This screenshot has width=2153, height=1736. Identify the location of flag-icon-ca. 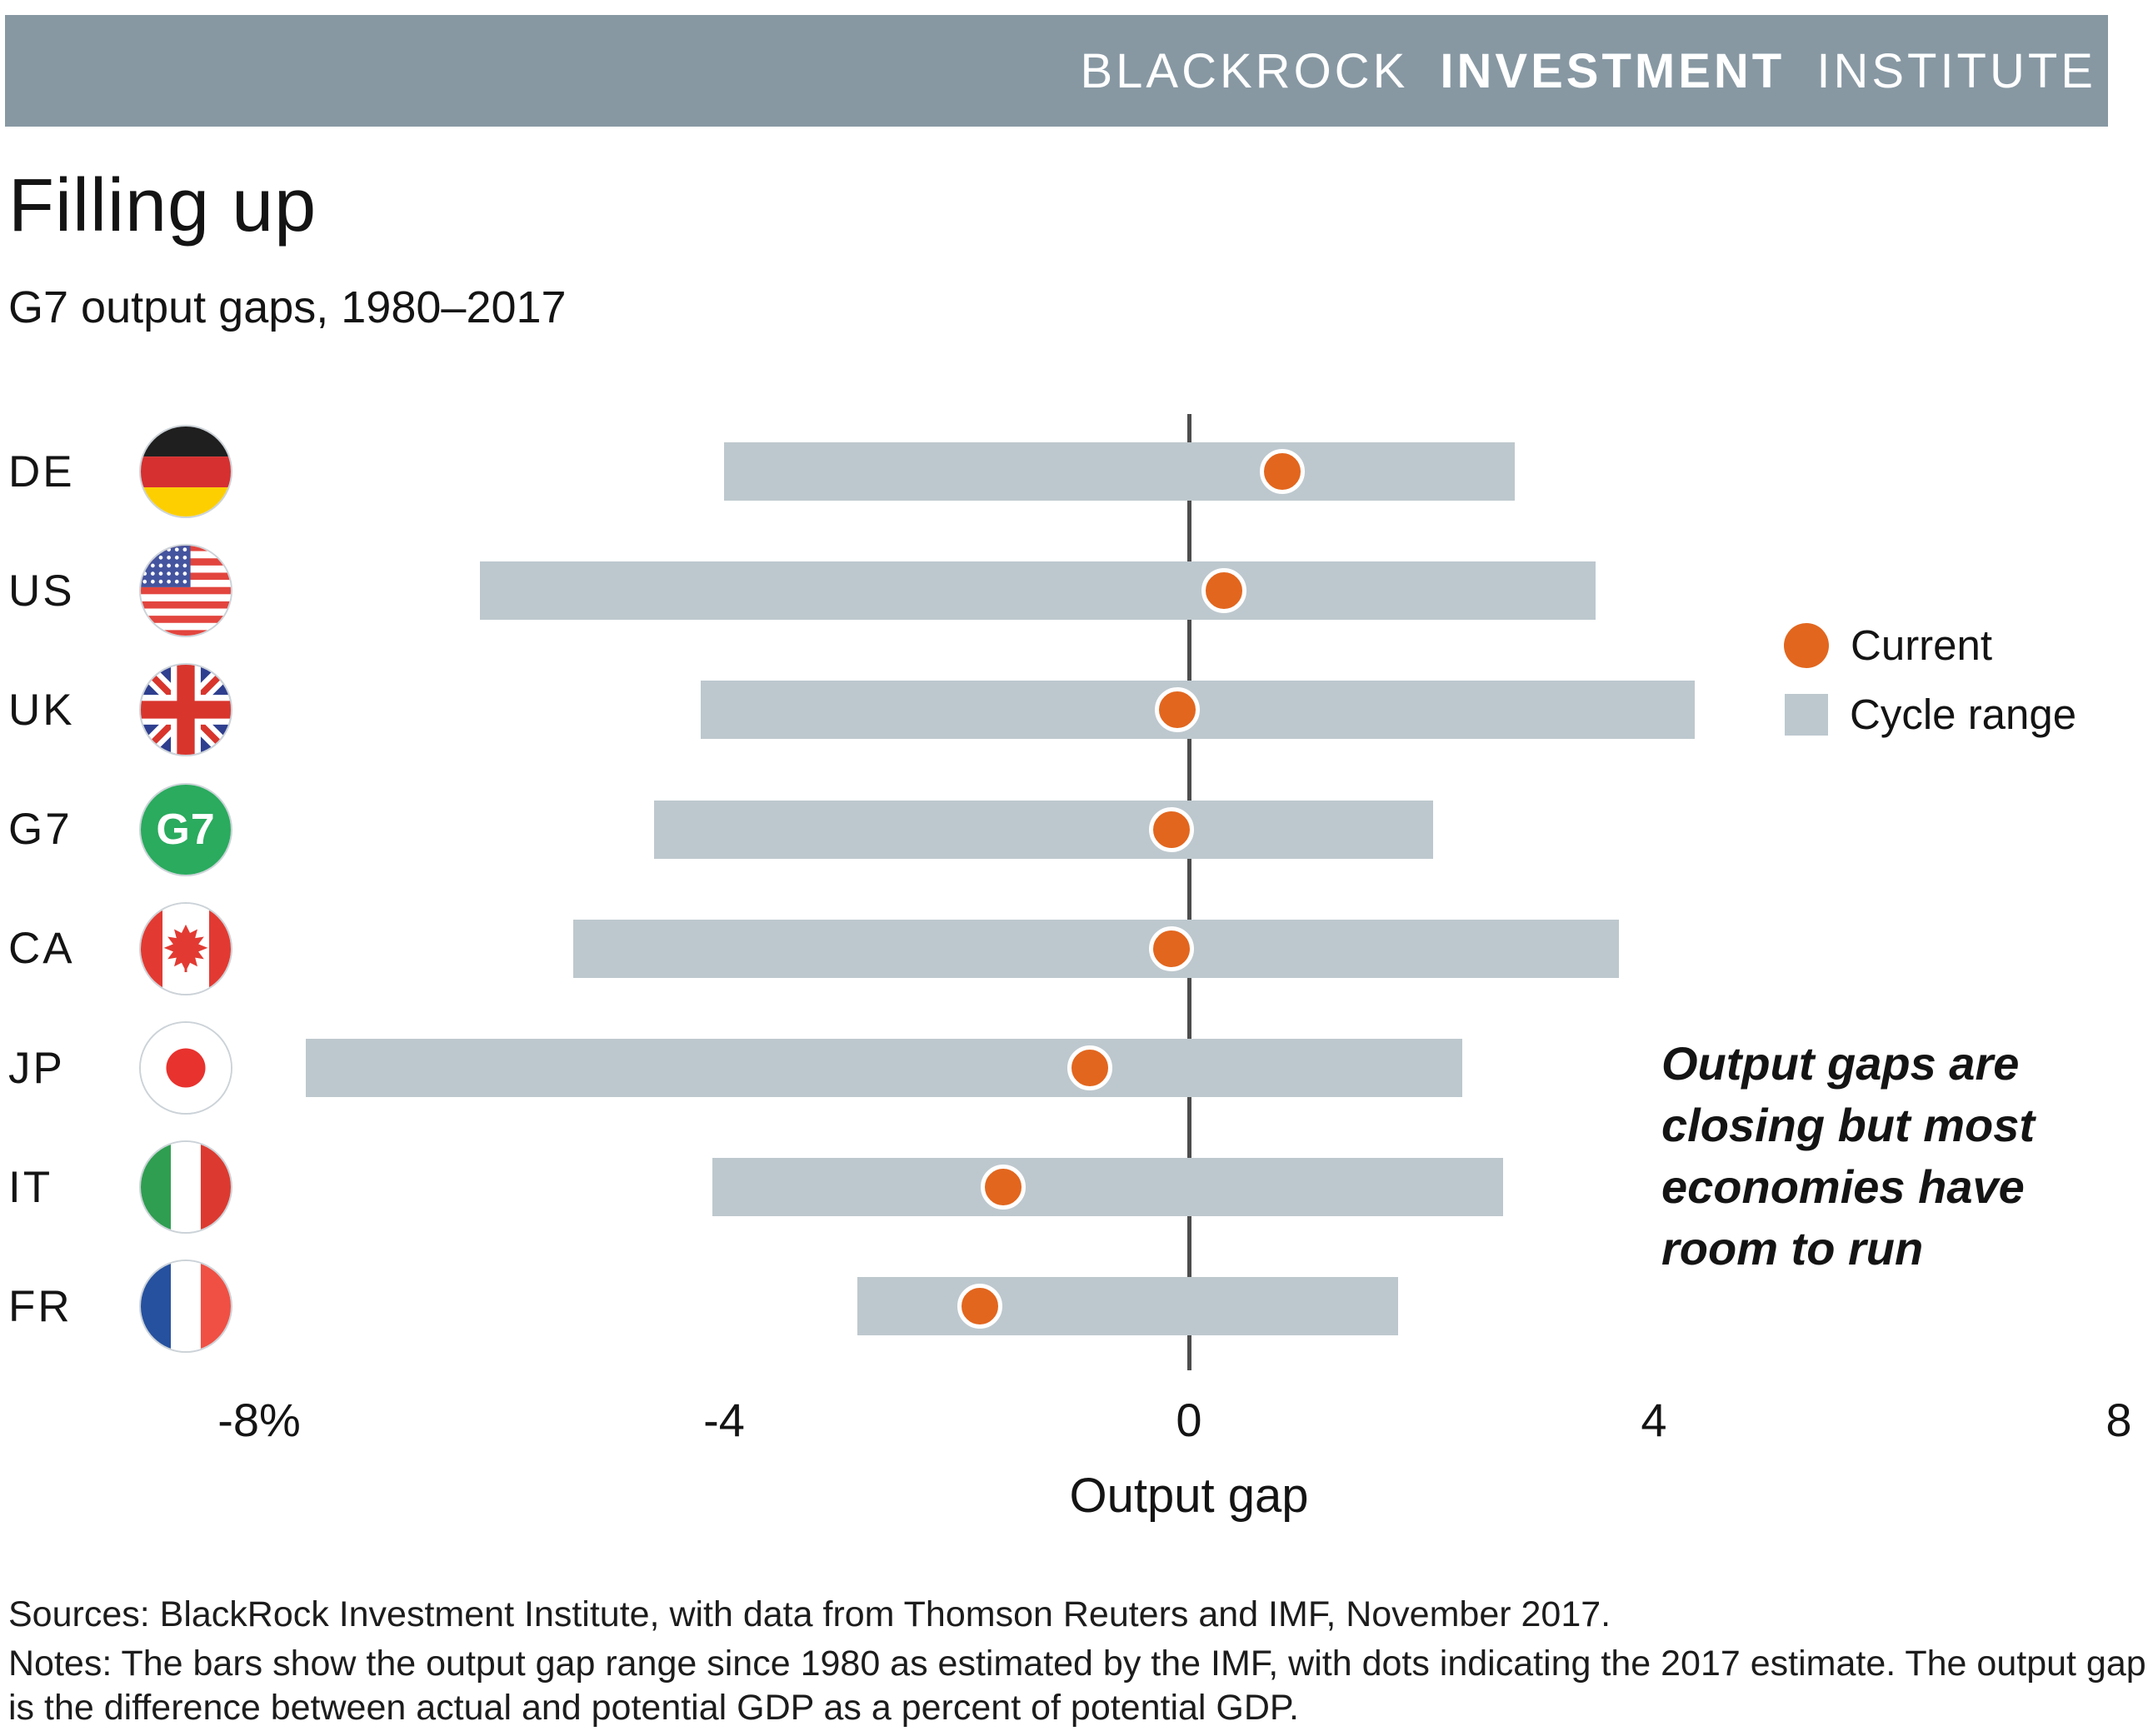
(185, 948).